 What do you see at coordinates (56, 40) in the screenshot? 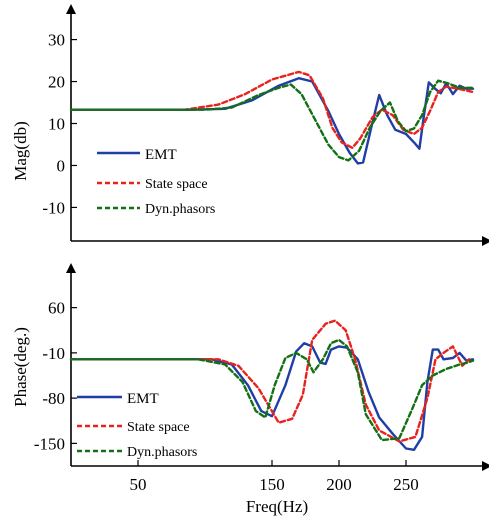
I see `mag-y-tick-label: 30` at bounding box center [56, 40].